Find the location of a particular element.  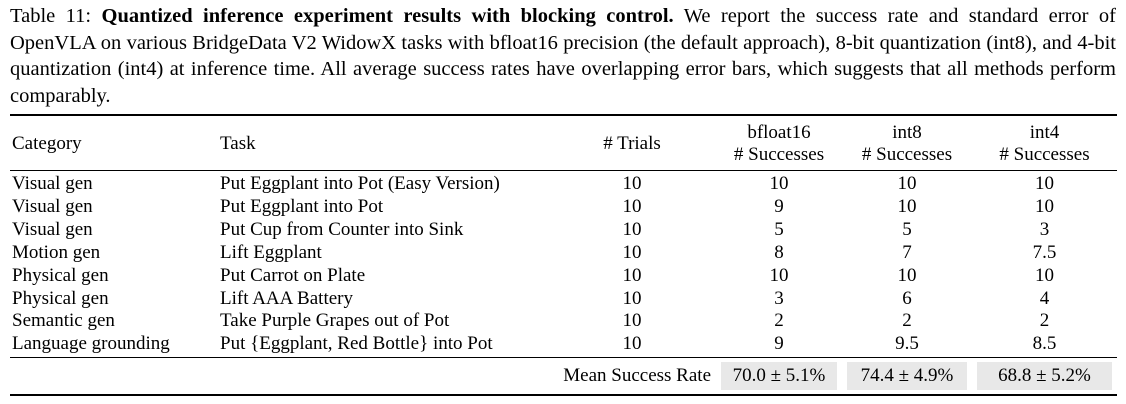

col-header-int8: int8 # Successes is located at coordinates (907, 143).